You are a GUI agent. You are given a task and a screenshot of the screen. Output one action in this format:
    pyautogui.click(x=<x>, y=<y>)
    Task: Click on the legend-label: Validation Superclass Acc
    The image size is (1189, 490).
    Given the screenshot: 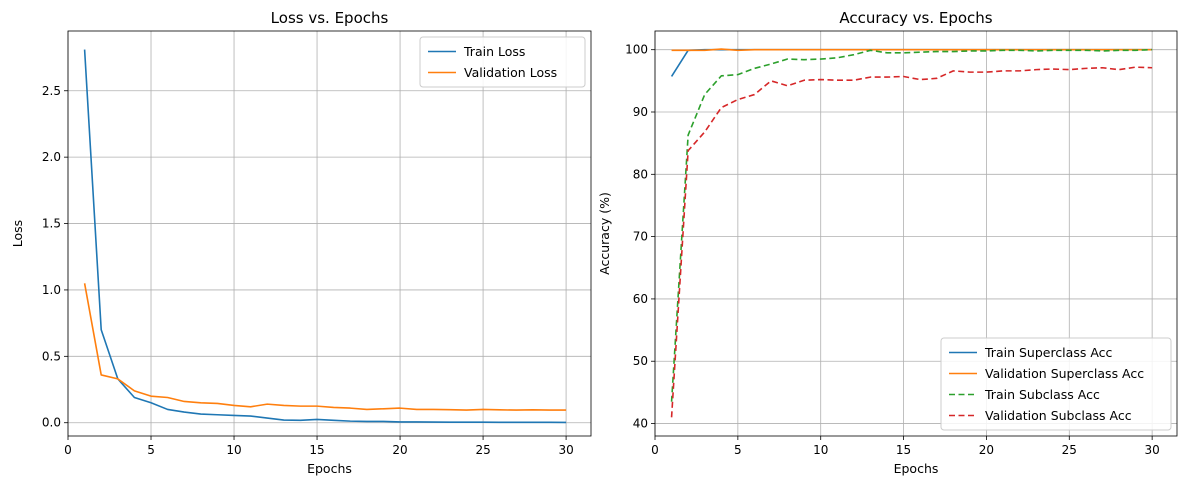 What is the action you would take?
    pyautogui.click(x=1064, y=373)
    